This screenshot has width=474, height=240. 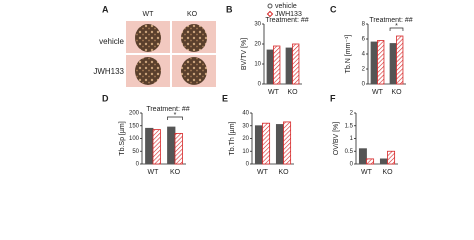 I want to click on y-tick-label: 40, so click(x=245, y=114).